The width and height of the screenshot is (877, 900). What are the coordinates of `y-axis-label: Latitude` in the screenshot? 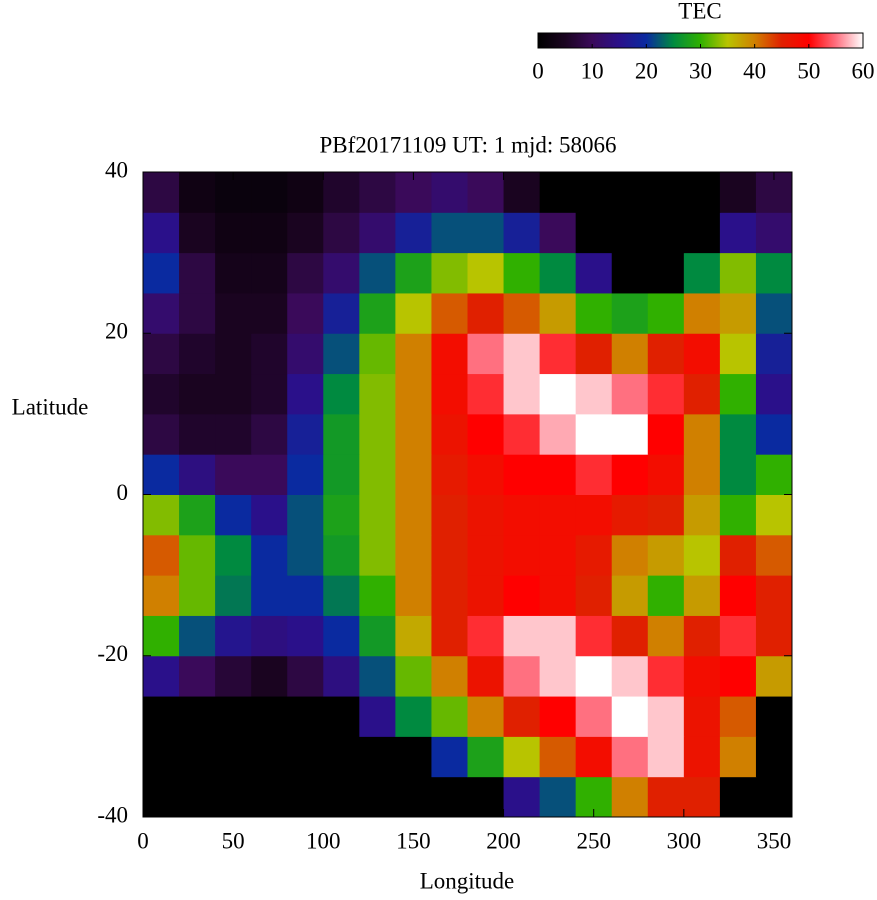 It's located at (50, 406).